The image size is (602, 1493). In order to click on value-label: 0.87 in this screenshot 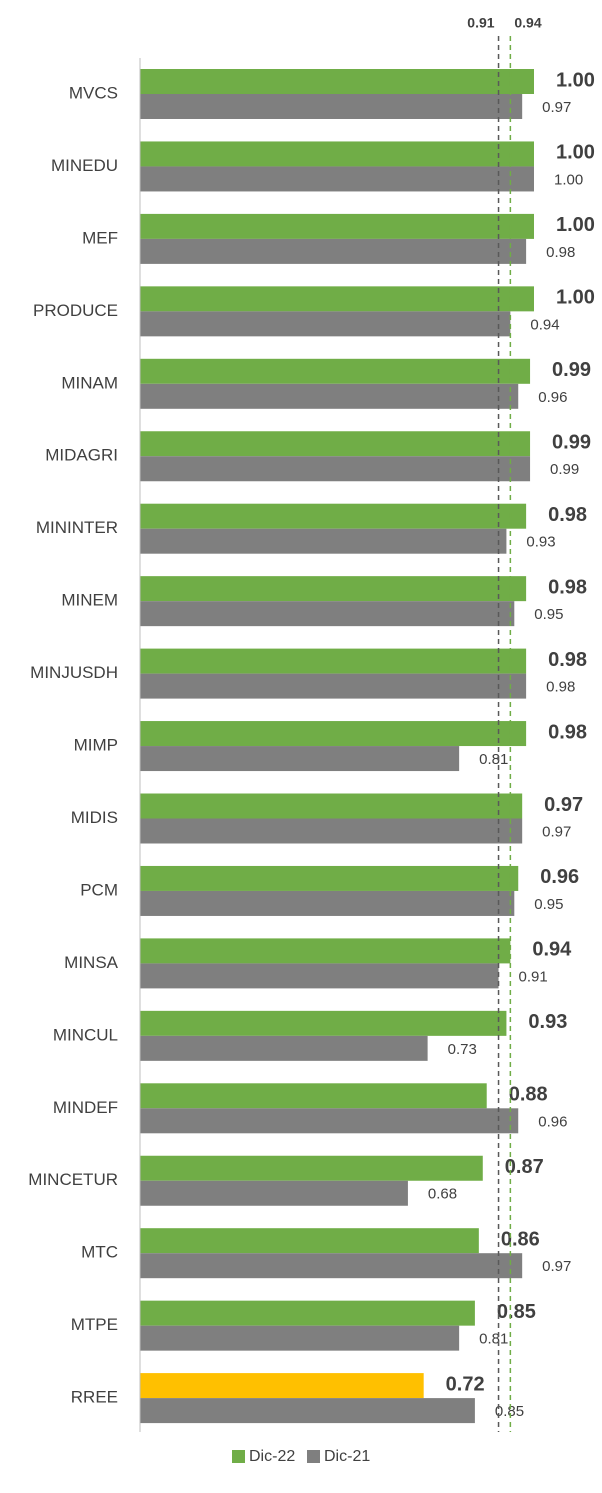, I will do `click(524, 1167)`.